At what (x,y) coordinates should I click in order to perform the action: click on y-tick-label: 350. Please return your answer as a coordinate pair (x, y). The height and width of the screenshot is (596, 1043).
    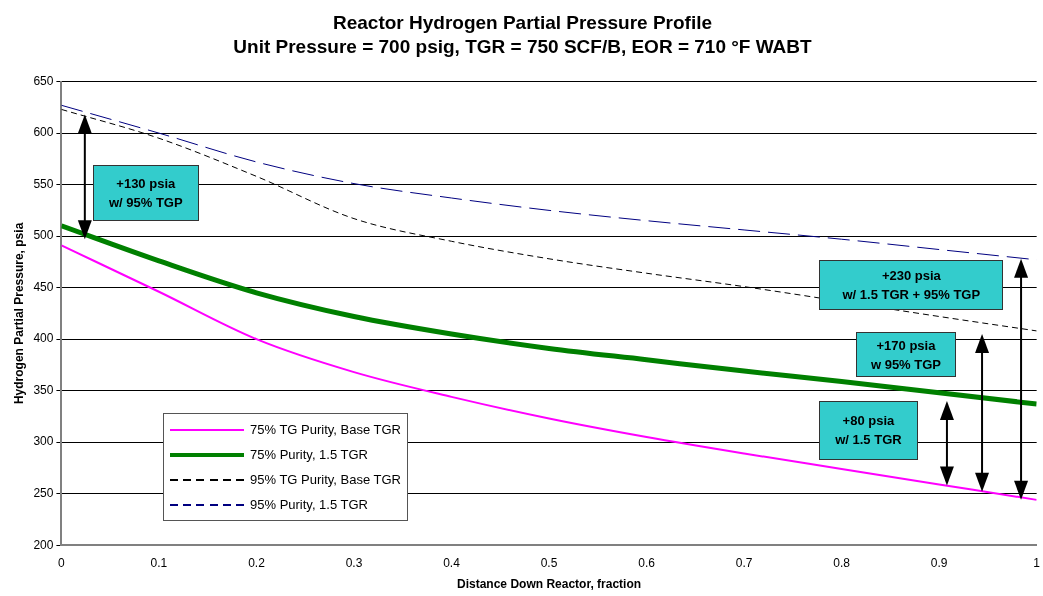
    Looking at the image, I should click on (43, 389).